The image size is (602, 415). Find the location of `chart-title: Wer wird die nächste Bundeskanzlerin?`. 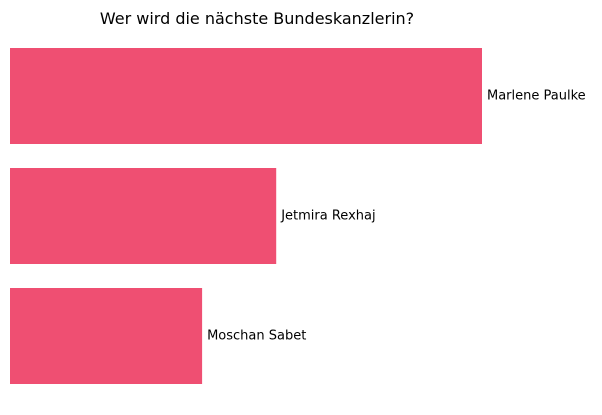

chart-title: Wer wird die nächste Bundeskanzlerin? is located at coordinates (257, 18).